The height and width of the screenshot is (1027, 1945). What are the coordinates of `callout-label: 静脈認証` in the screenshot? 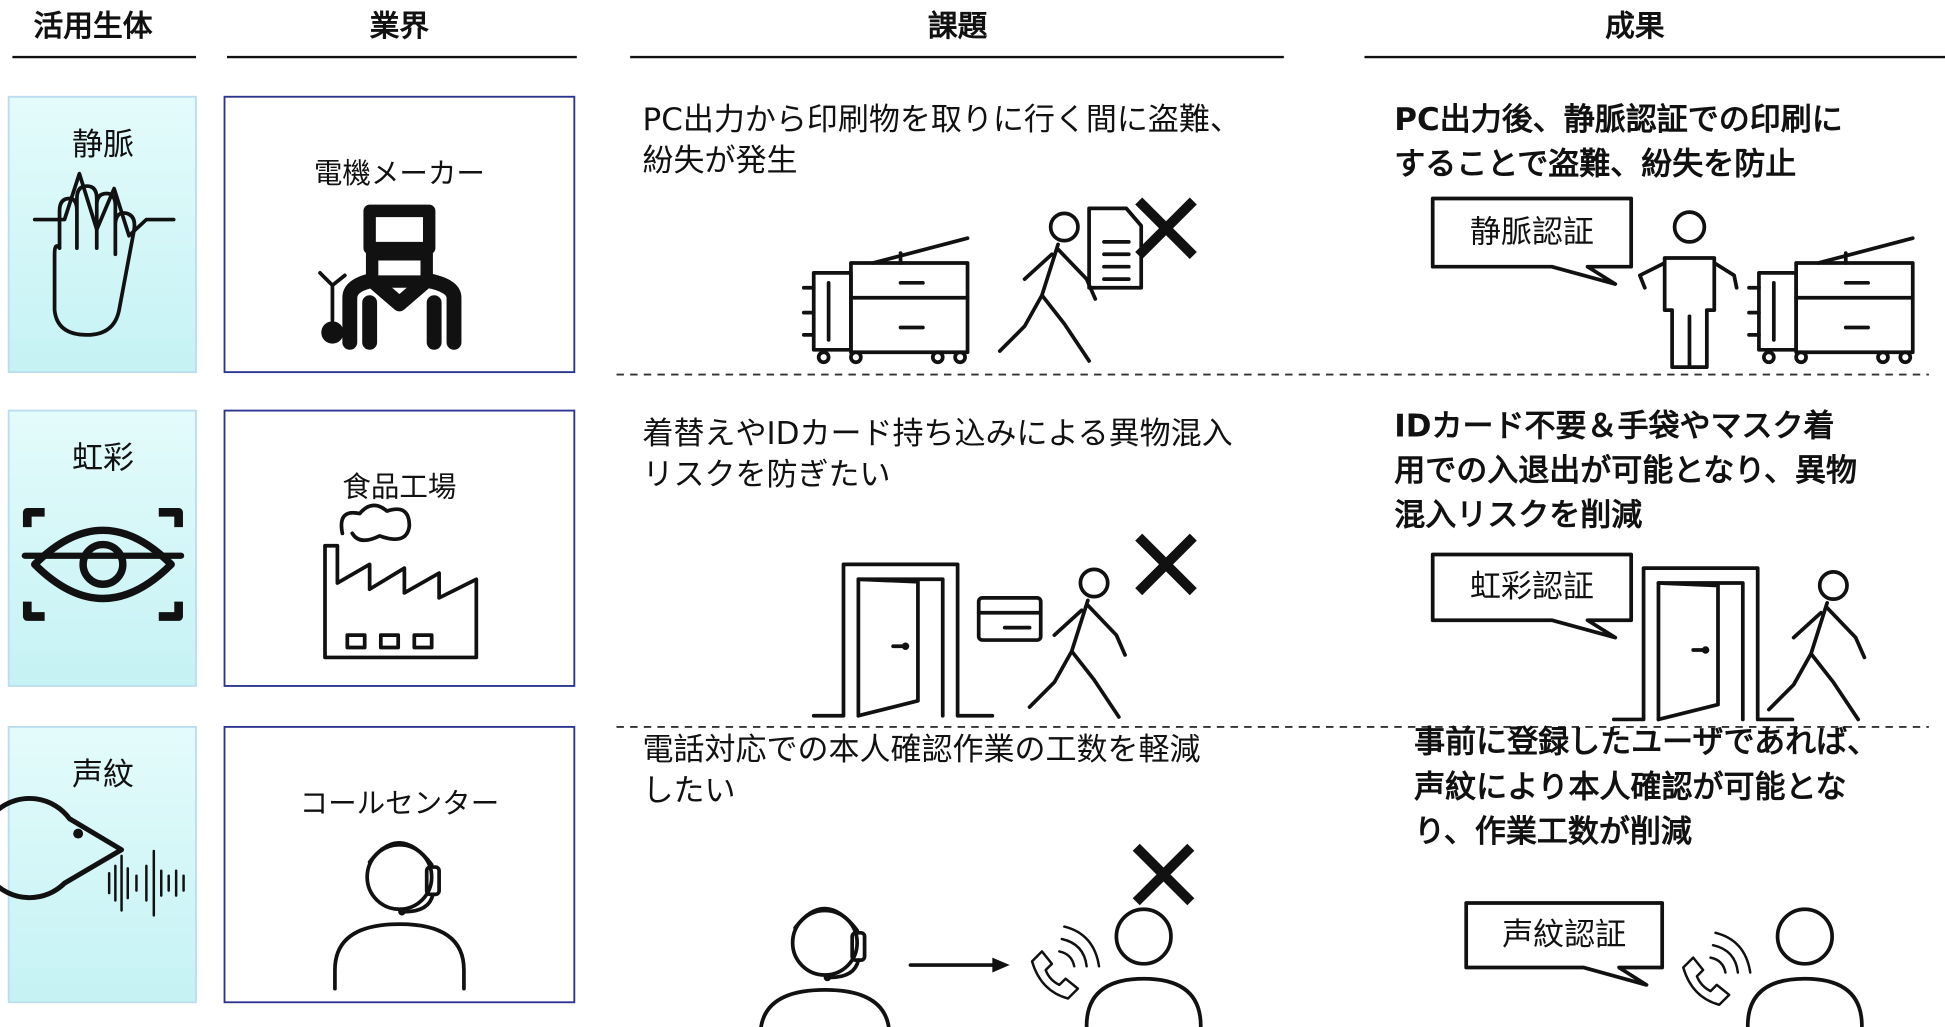 It's located at (1532, 232).